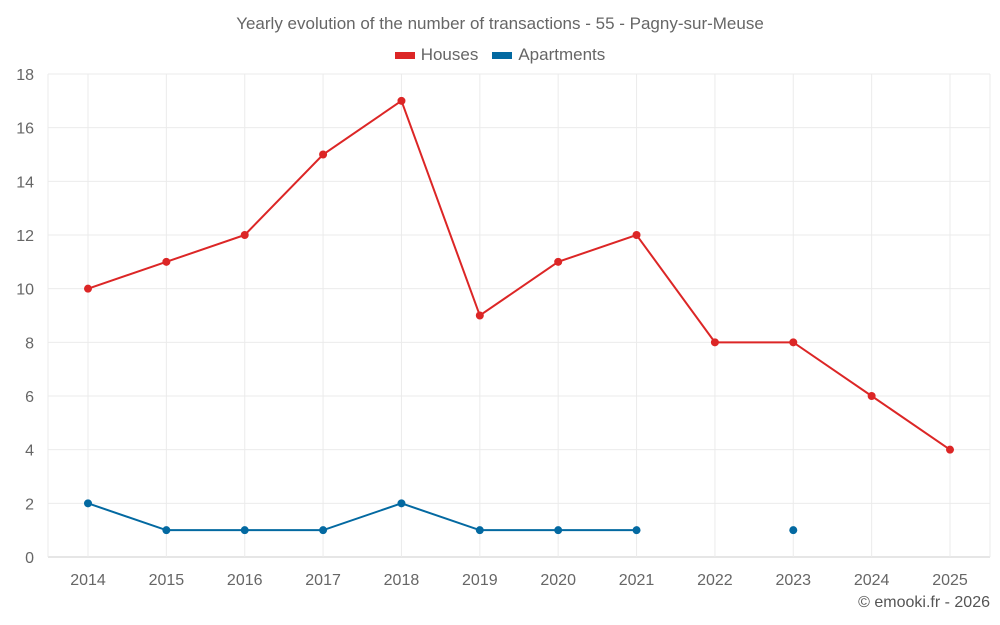 The width and height of the screenshot is (1000, 625). I want to click on legend-label-houses: Houses, so click(449, 54).